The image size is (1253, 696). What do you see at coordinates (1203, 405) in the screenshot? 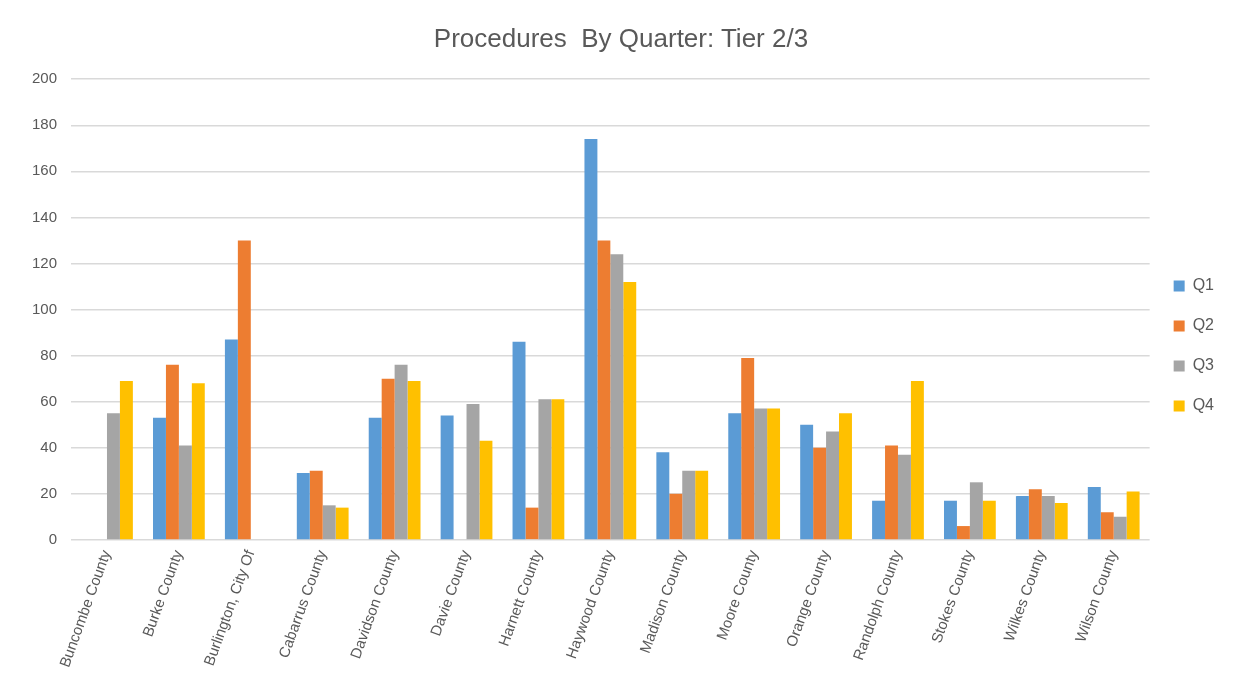
I see `legend-label: Q4` at bounding box center [1203, 405].